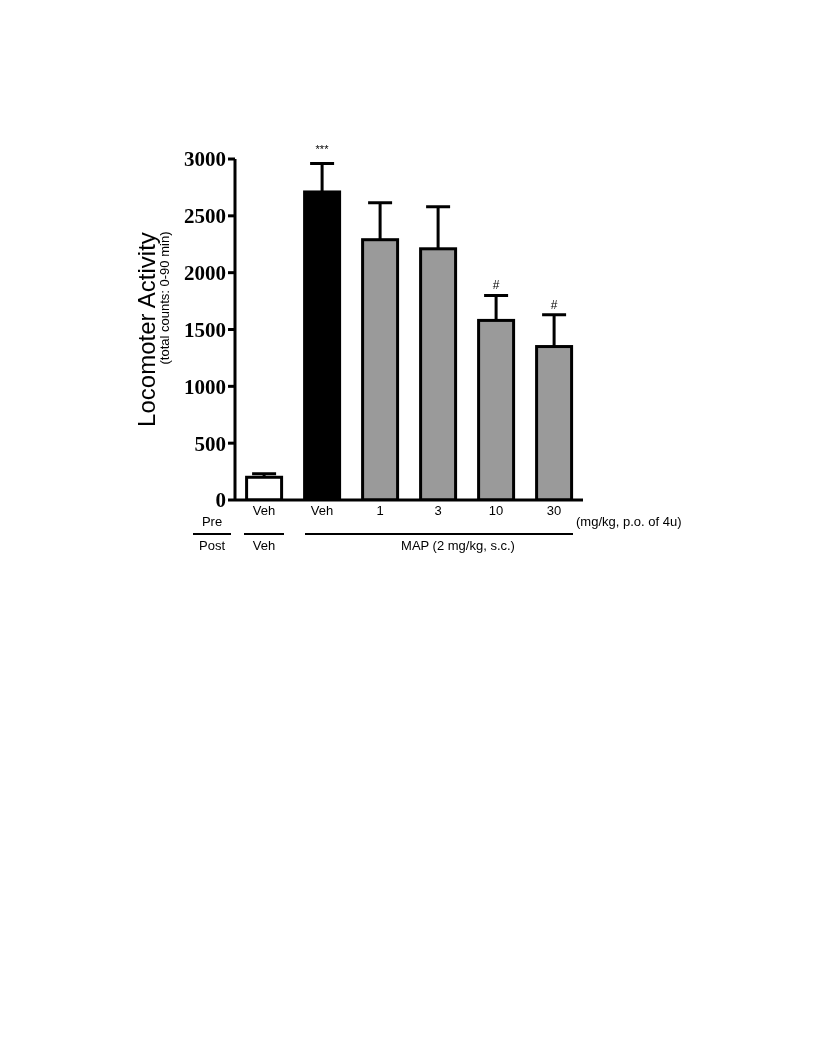  I want to click on text: Post, so click(212, 545).